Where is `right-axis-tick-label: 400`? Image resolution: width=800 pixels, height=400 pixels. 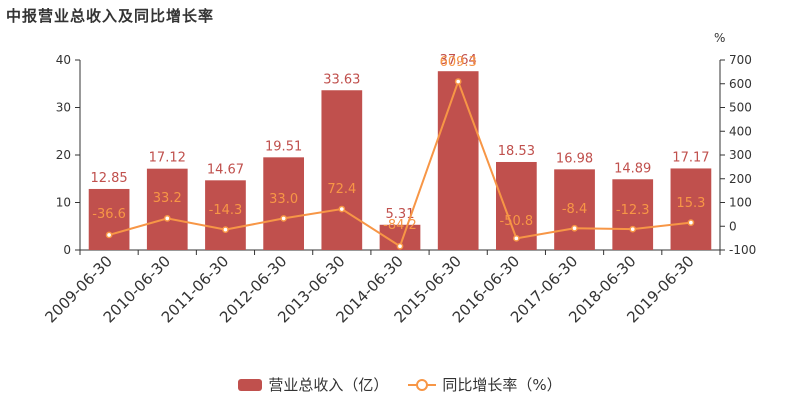
right-axis-tick-label: 400 is located at coordinates (740, 131).